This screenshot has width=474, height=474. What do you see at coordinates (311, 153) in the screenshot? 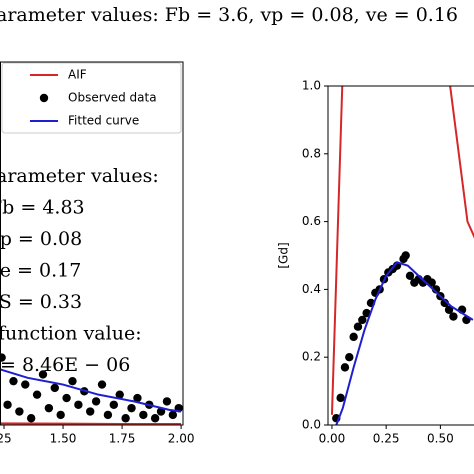
I see `y-tick-label: 0.8` at bounding box center [311, 153].